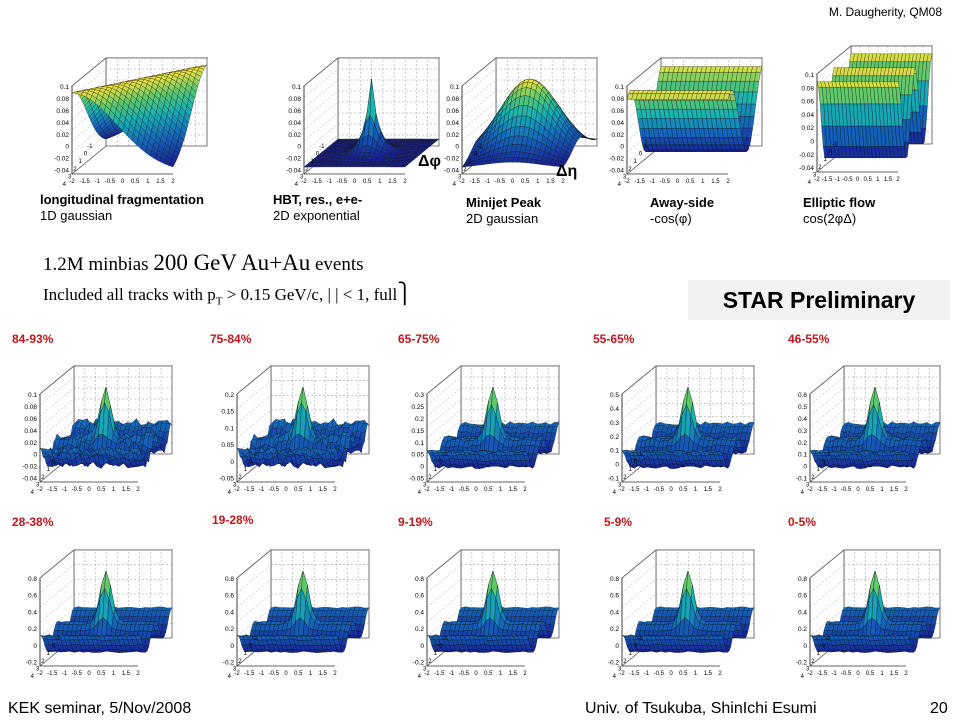 Image resolution: width=960 pixels, height=720 pixels. Describe the element at coordinates (76, 215) in the screenshot. I see `model-form: 1D gaussian` at that location.